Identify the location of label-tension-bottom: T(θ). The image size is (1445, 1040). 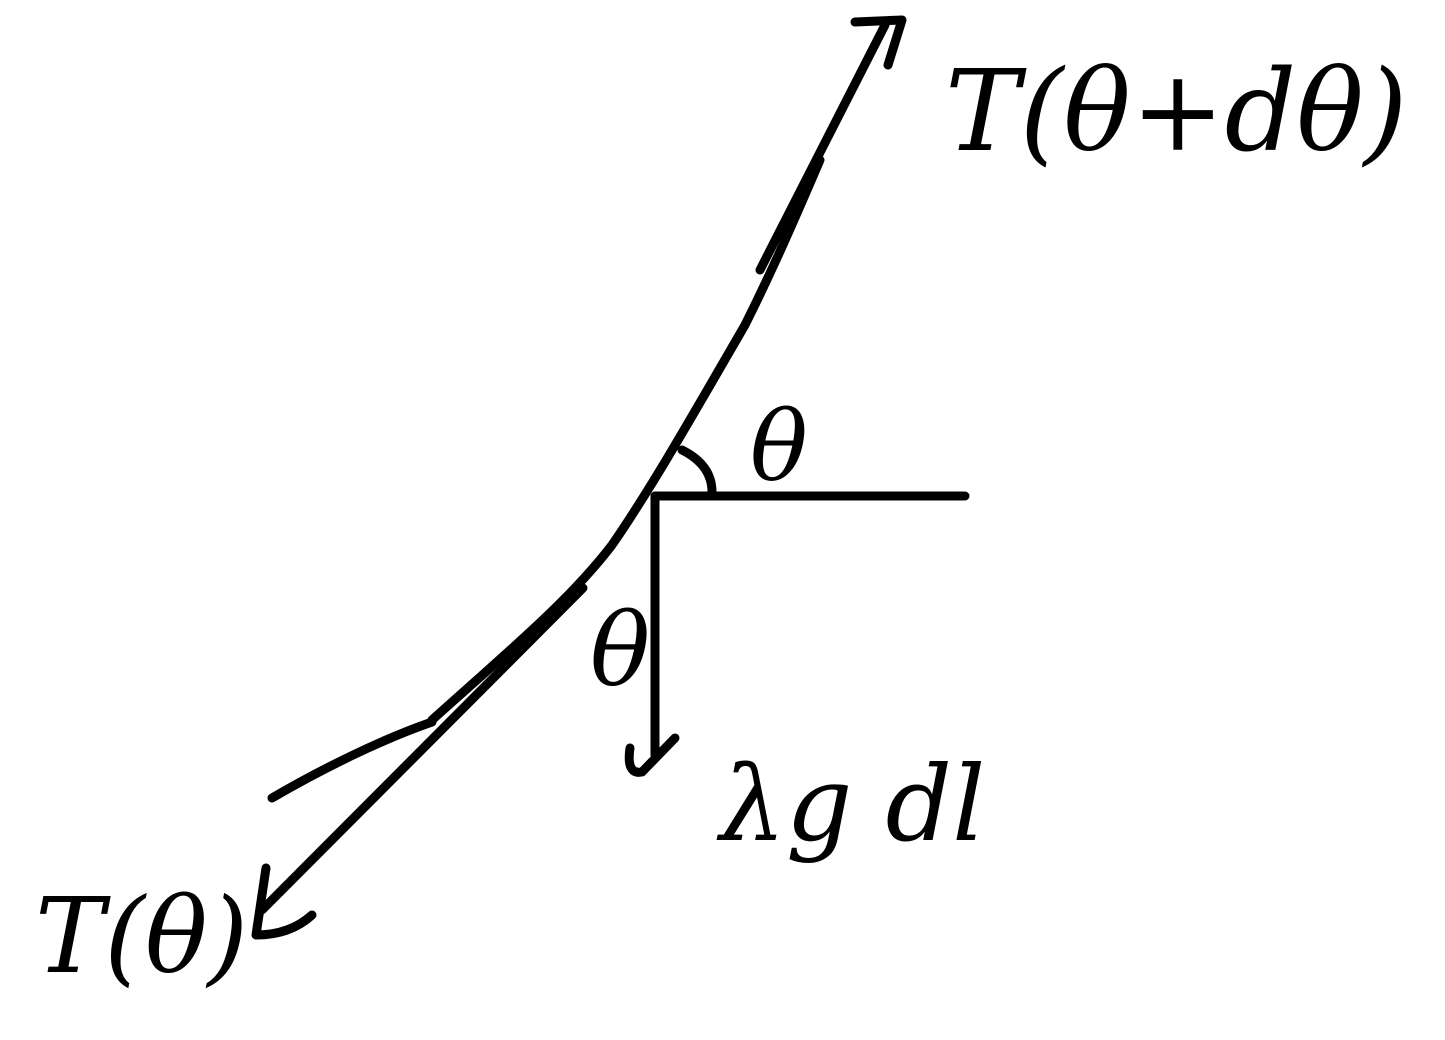
(141, 936).